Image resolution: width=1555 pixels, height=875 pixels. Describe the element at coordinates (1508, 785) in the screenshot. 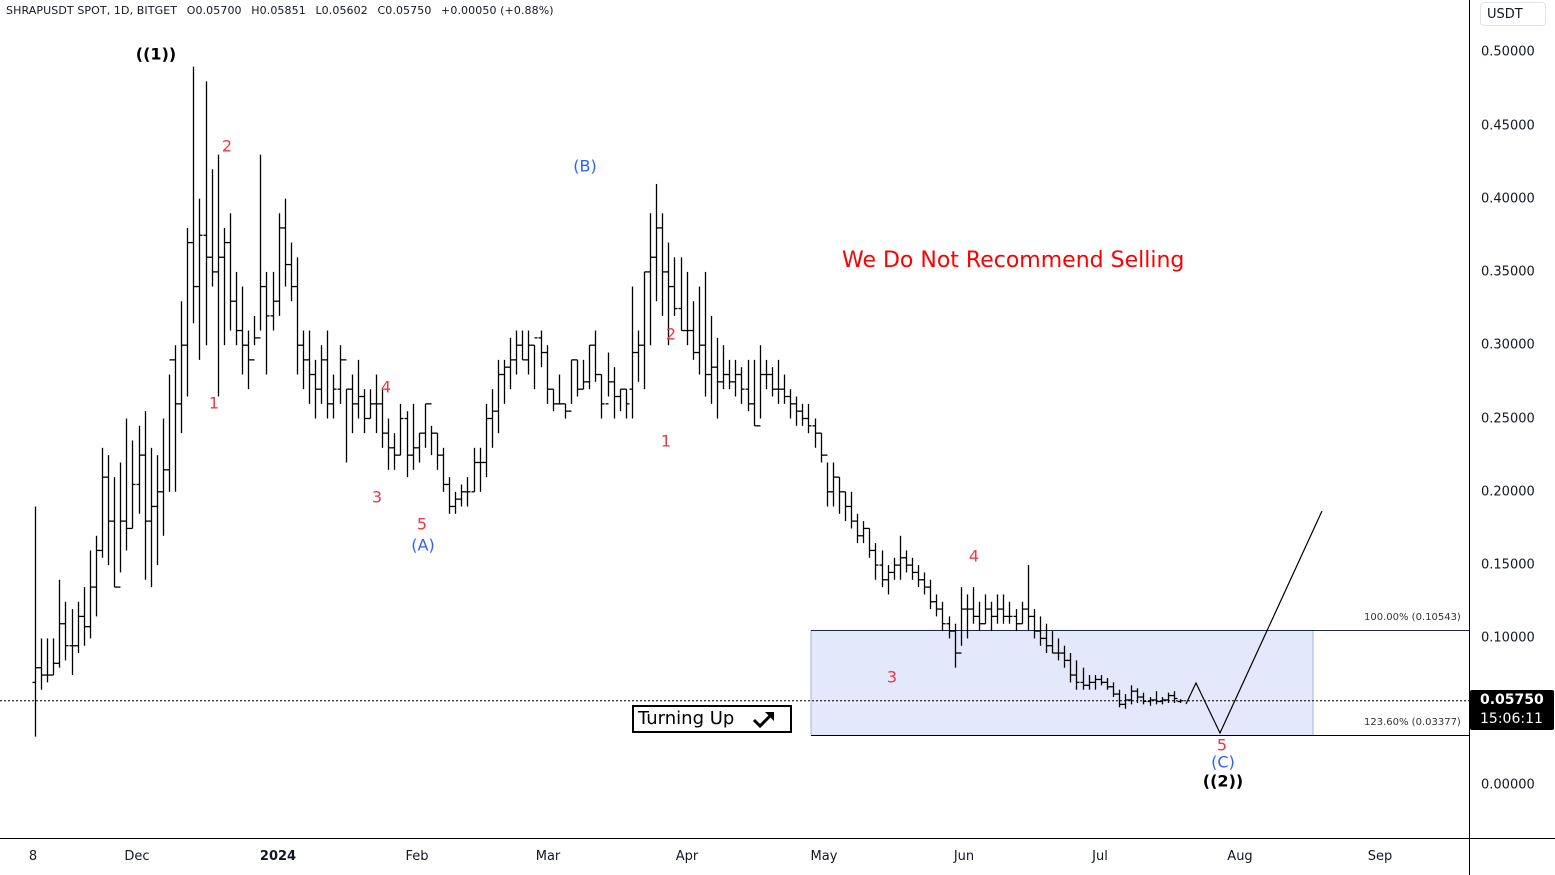

I see `price-tick: 0.00000` at that location.